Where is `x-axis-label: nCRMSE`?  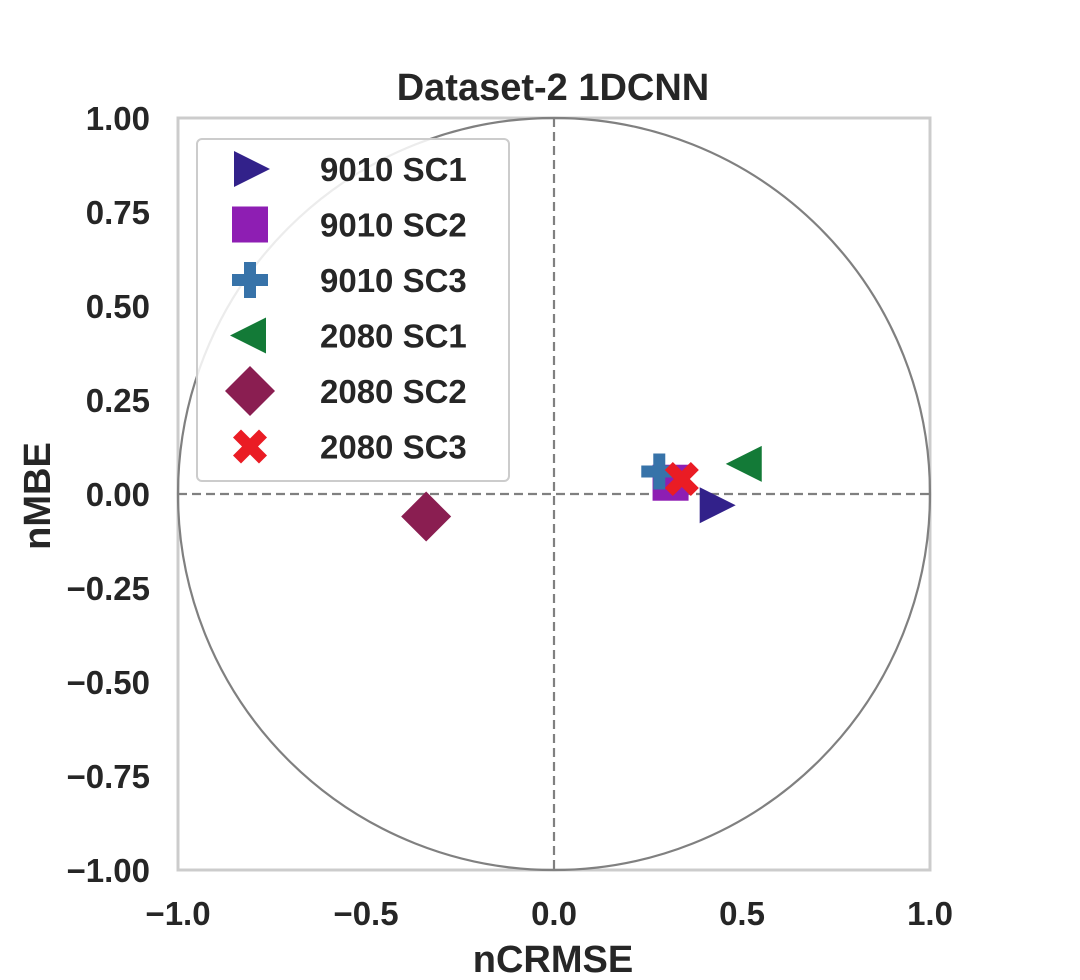
x-axis-label: nCRMSE is located at coordinates (553, 959).